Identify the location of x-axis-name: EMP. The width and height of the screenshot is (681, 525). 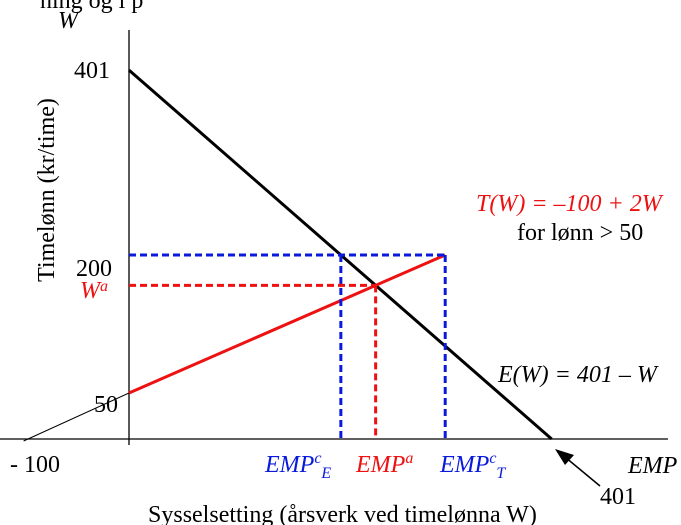
(652, 466).